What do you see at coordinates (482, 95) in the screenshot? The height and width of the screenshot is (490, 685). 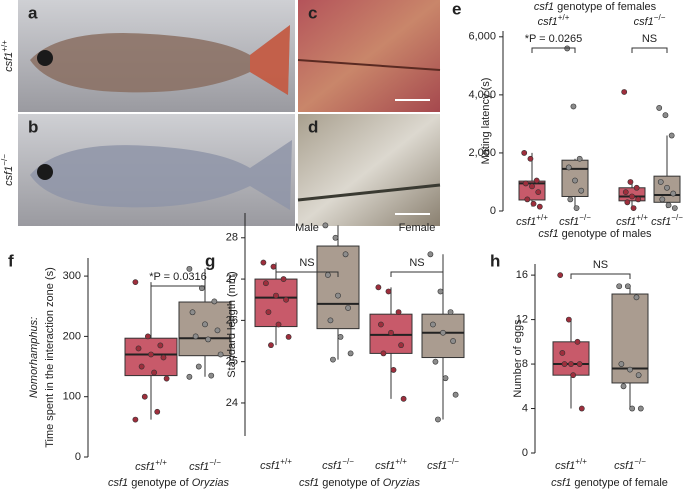 I see `y-tick-label: 4,000` at bounding box center [482, 95].